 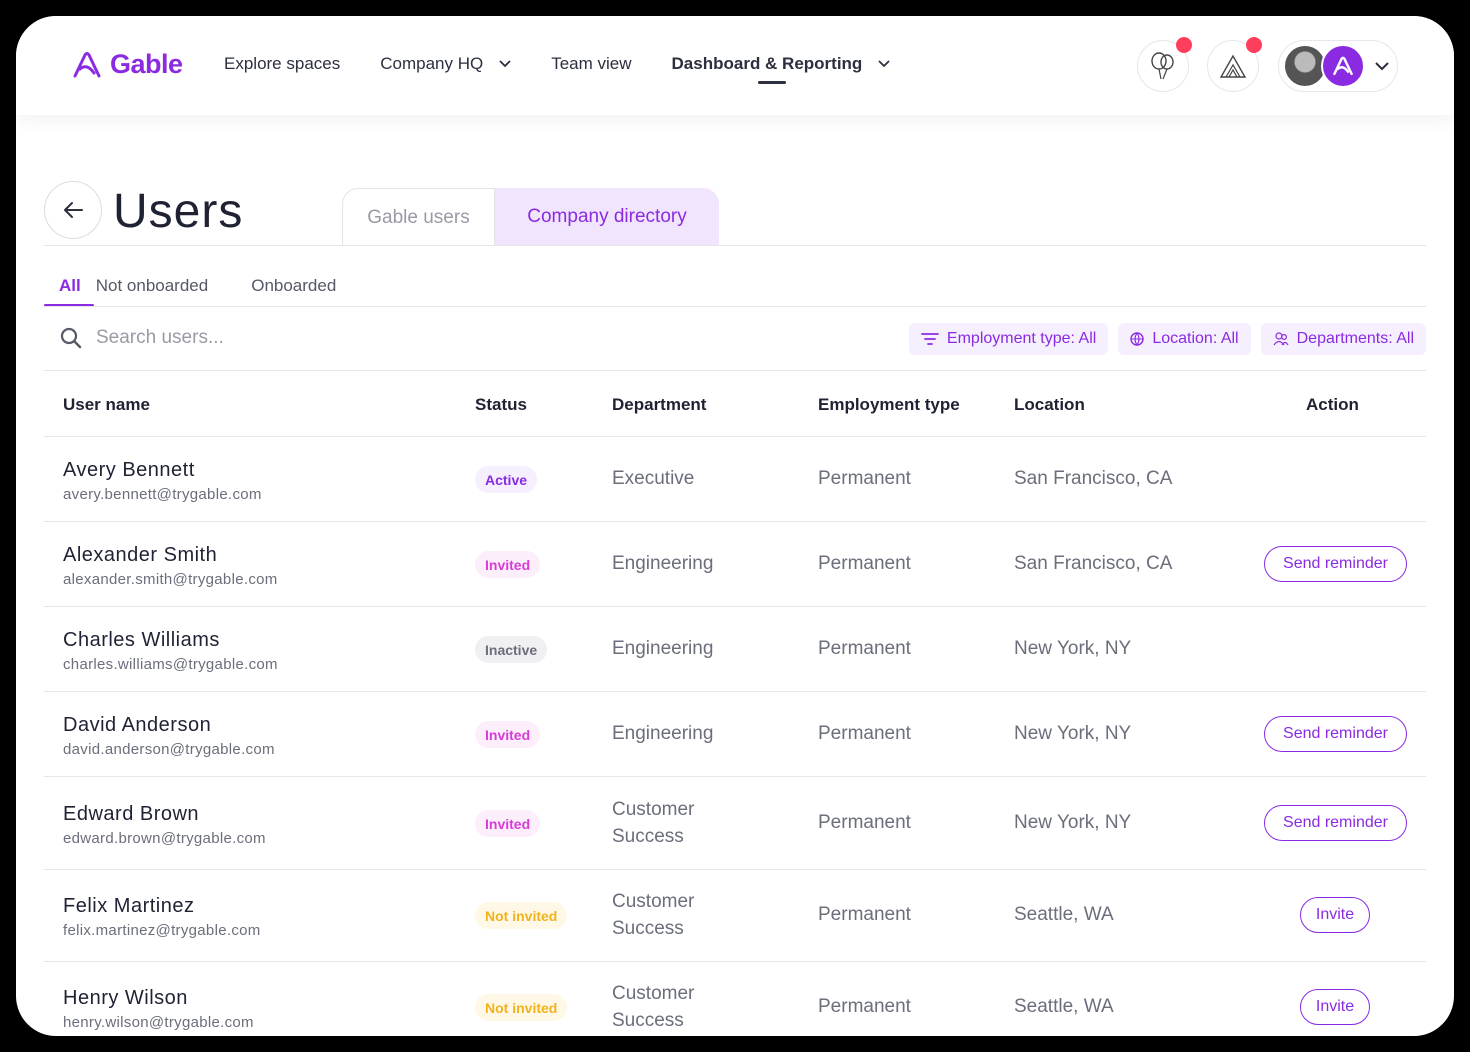 I want to click on page-title: Users, so click(x=178, y=211).